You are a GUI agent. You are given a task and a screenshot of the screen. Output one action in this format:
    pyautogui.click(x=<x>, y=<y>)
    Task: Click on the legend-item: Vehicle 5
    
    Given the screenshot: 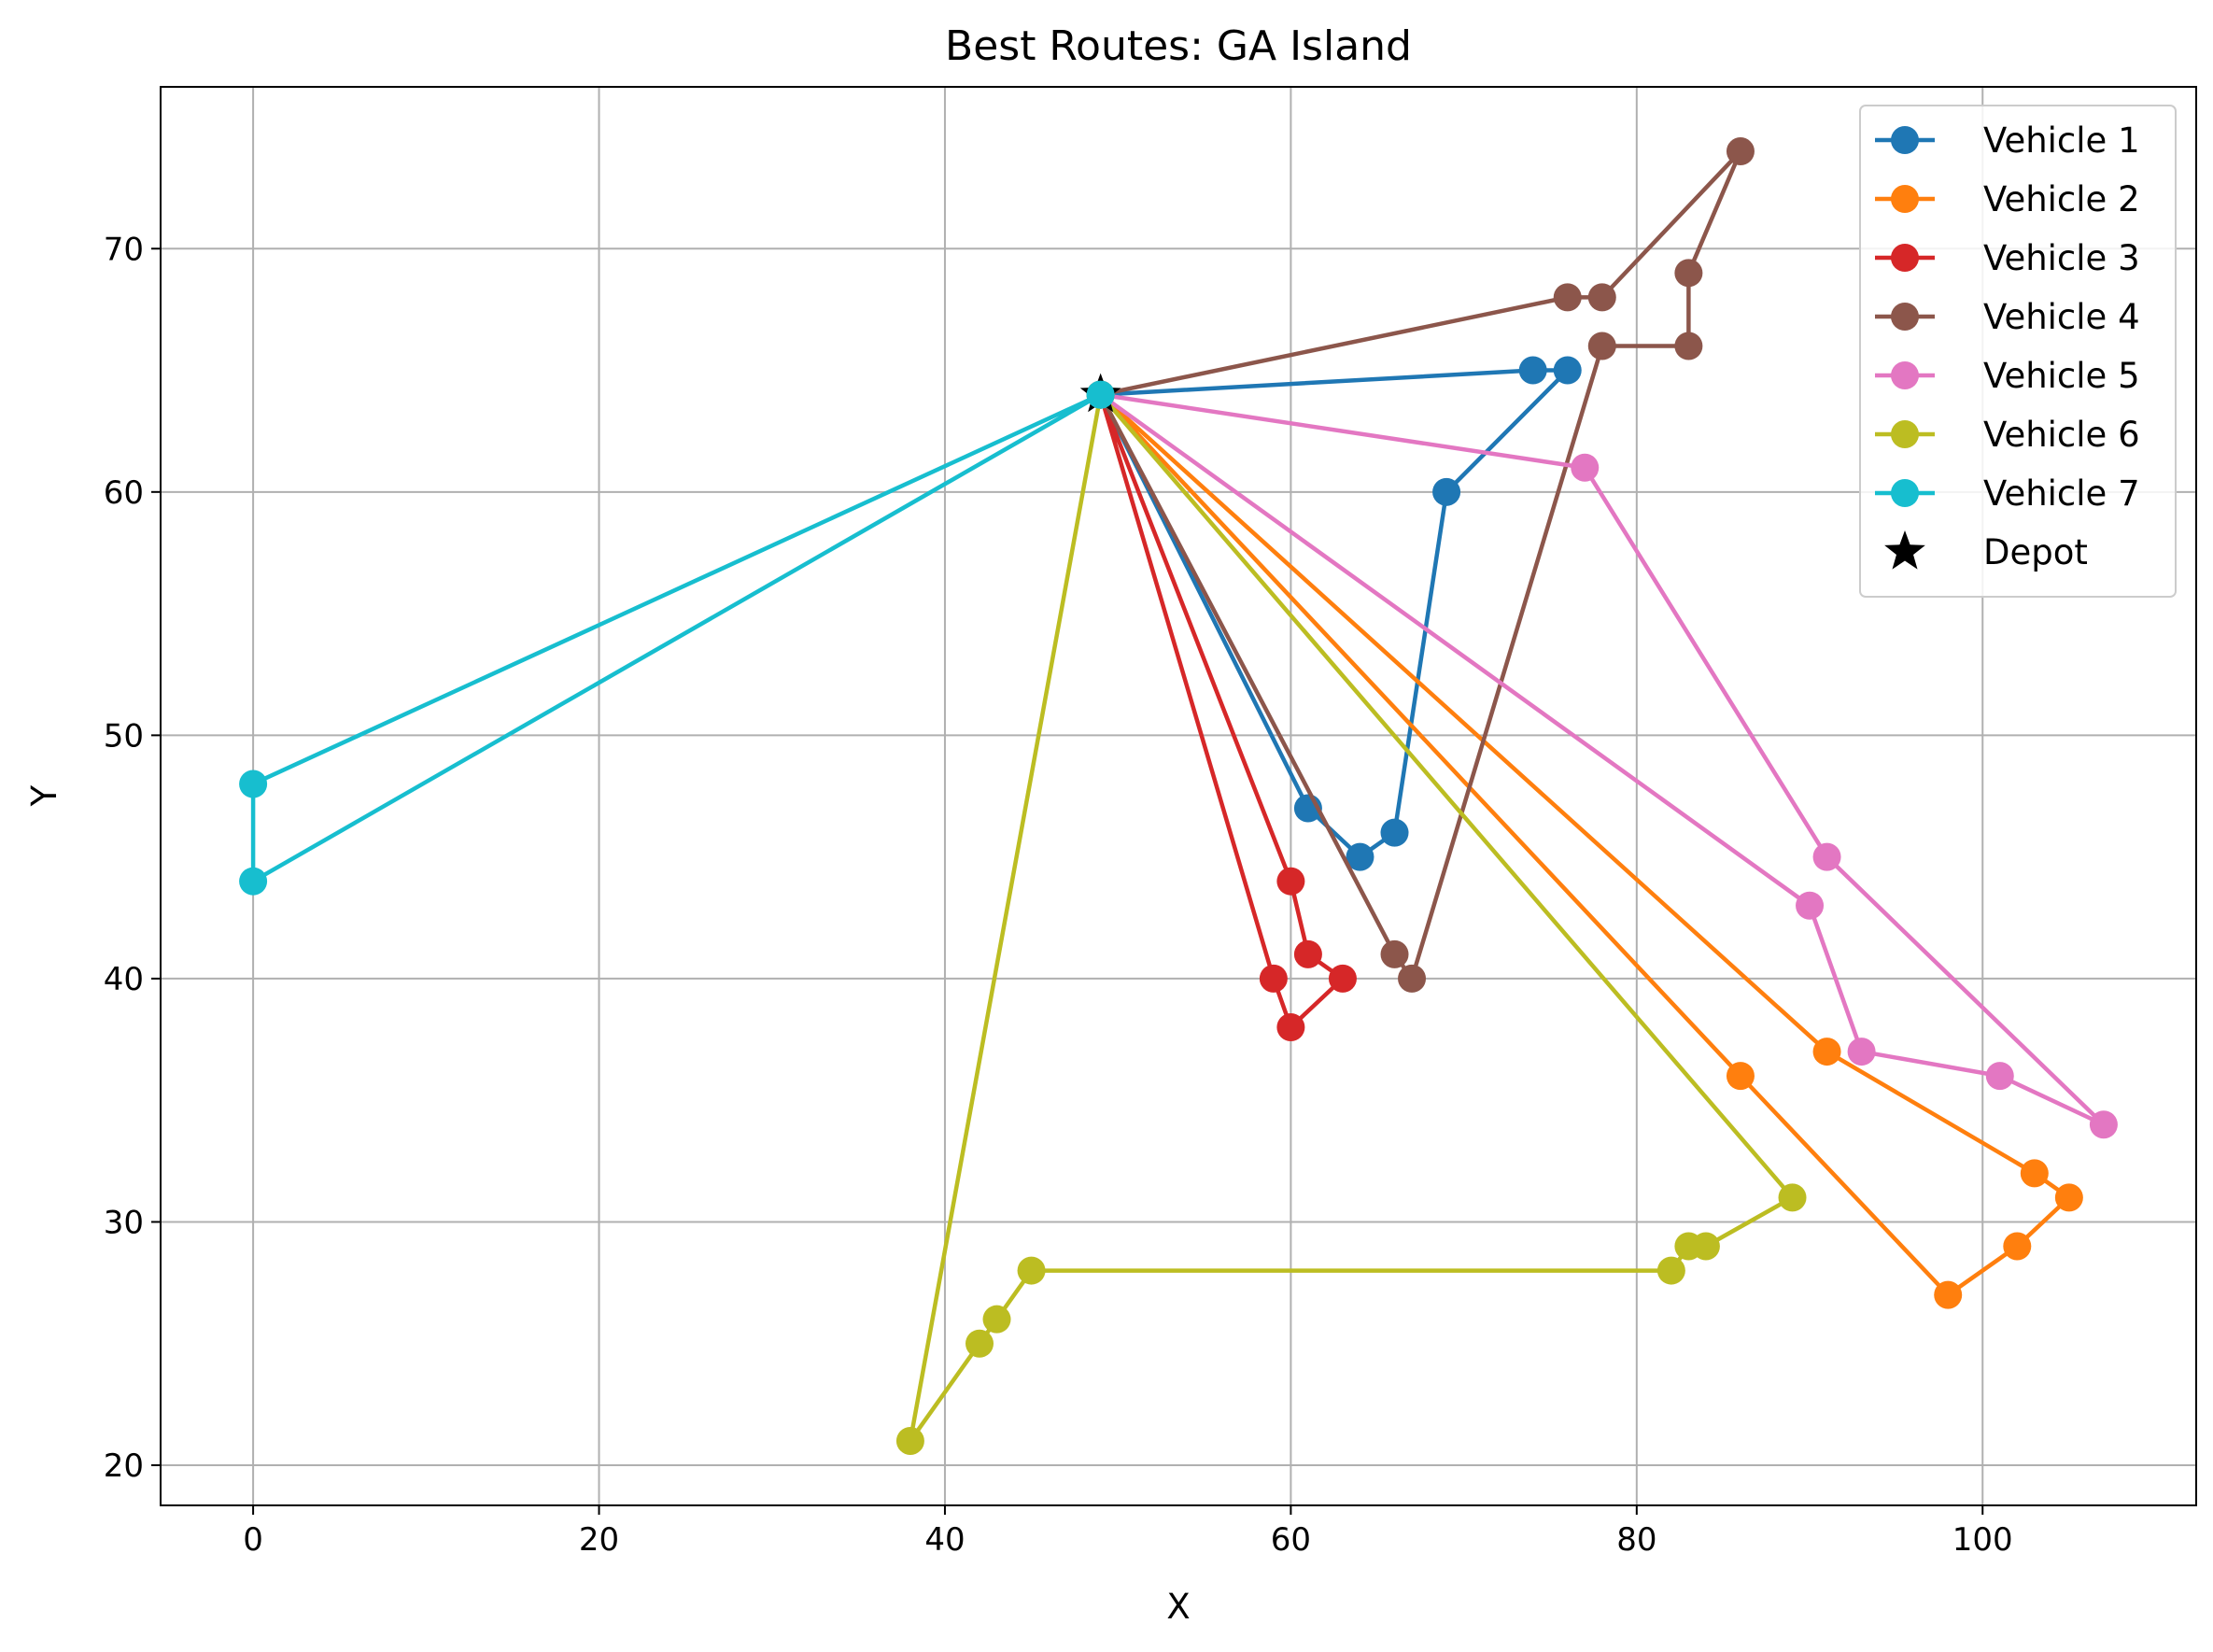 What is the action you would take?
    pyautogui.click(x=2008, y=376)
    